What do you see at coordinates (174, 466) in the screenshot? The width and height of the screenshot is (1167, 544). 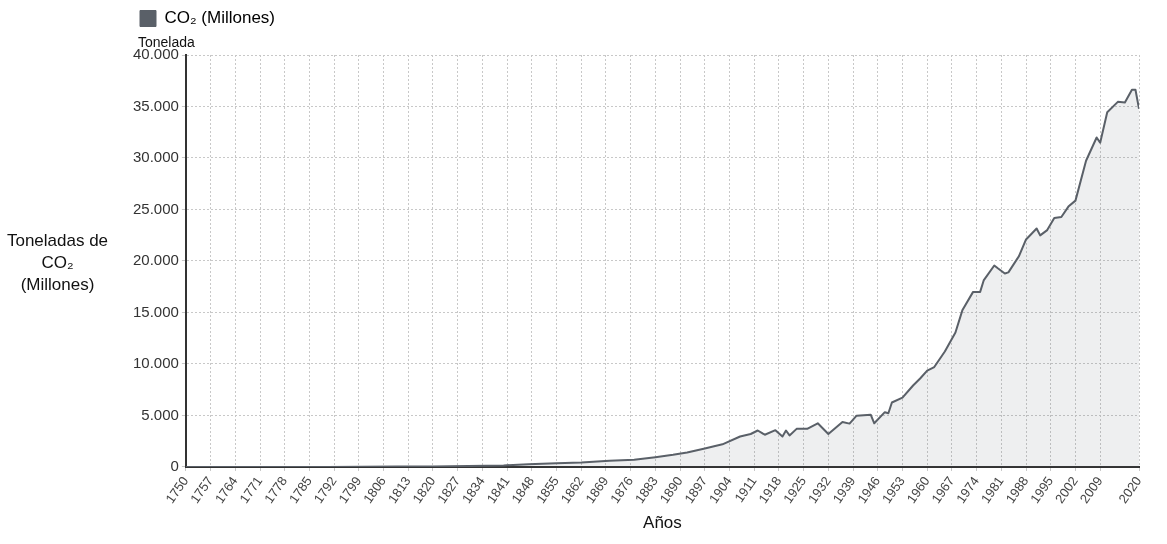 I see `y-tick-label: 0` at bounding box center [174, 466].